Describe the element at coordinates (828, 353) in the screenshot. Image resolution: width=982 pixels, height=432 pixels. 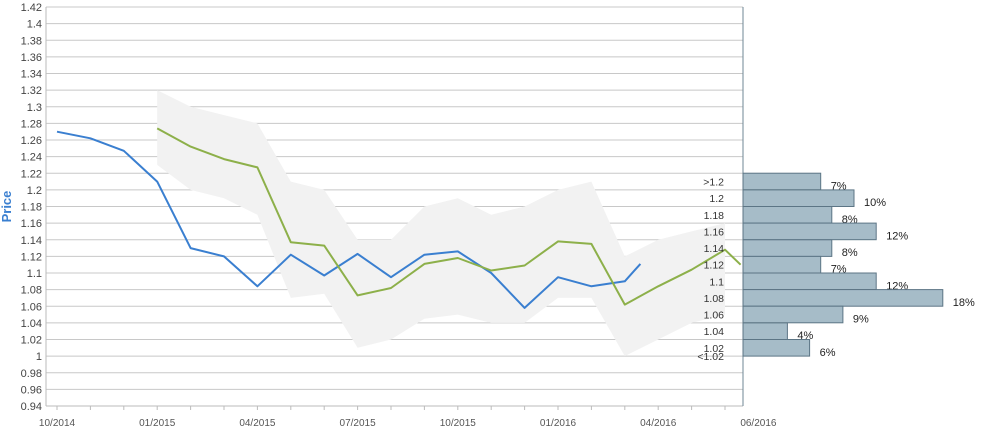
I see `histogram-percent-label: 6%` at that location.